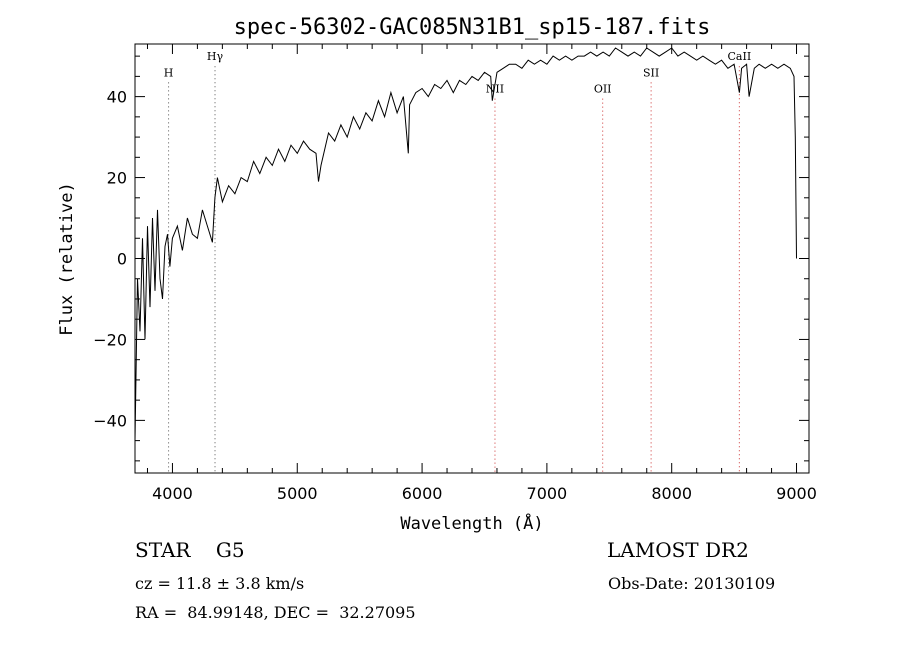 Image resolution: width=900 pixels, height=650 pixels. I want to click on y-tick-label: −20, so click(110, 339).